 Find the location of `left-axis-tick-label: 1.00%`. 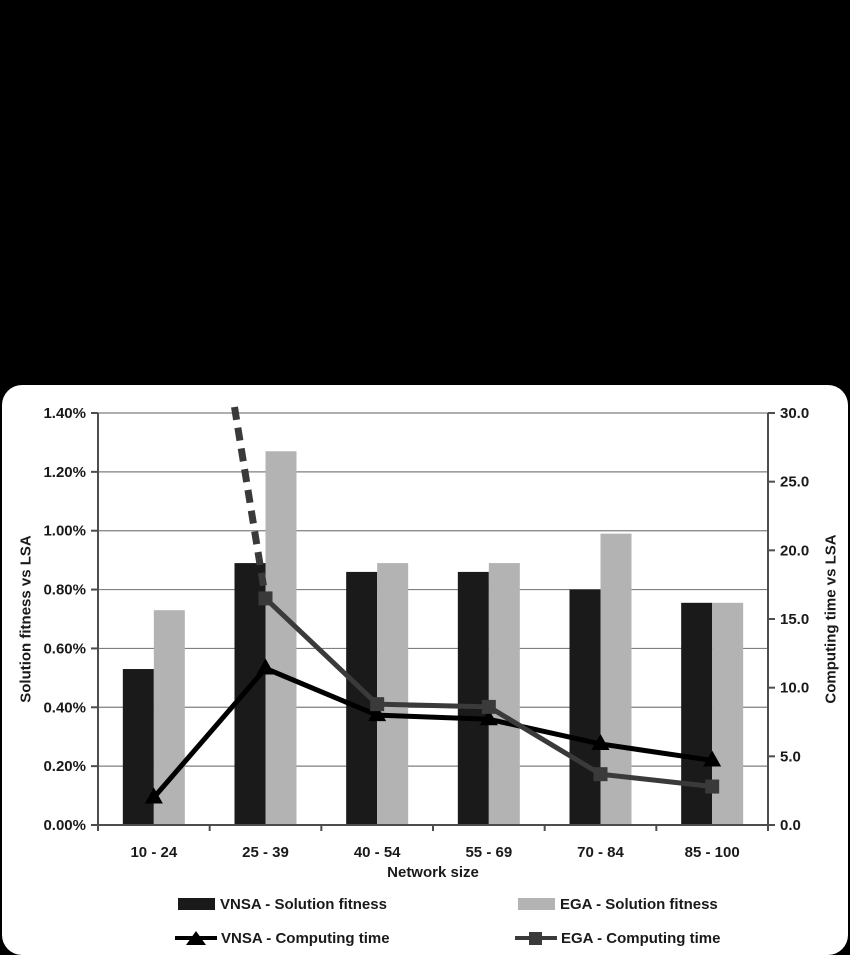

left-axis-tick-label: 1.00% is located at coordinates (64, 531).